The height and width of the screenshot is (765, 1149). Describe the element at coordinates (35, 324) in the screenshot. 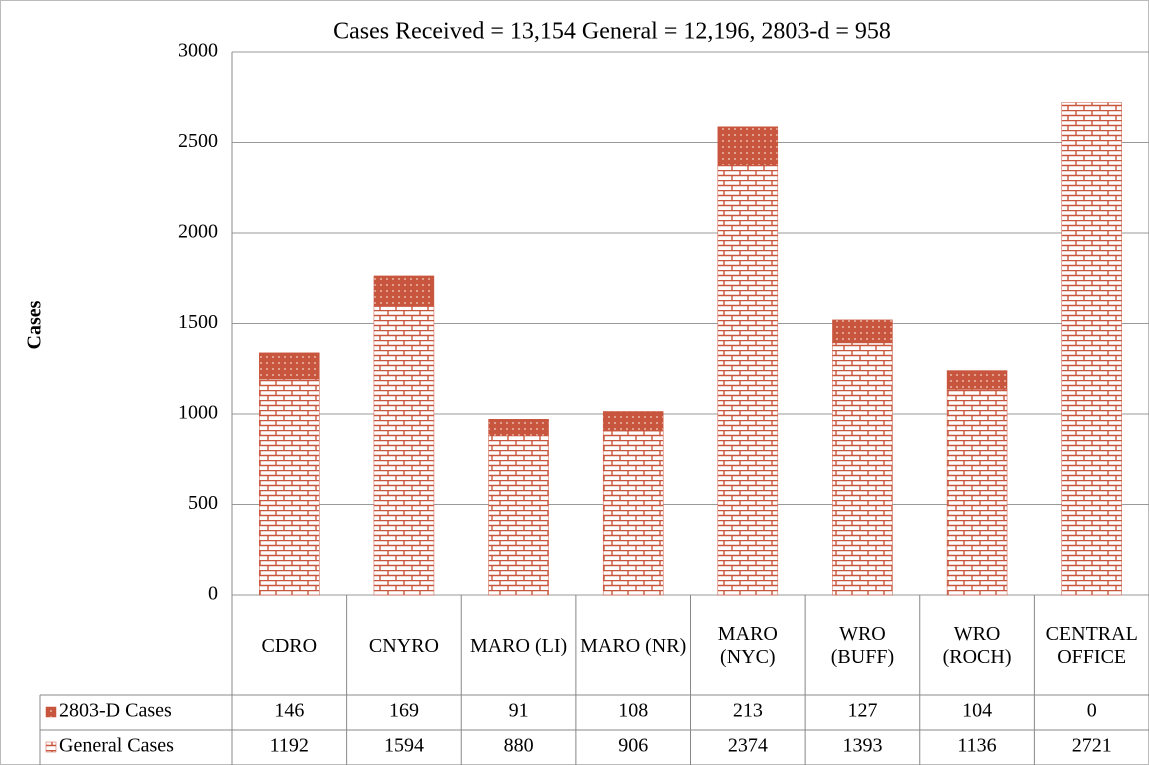

I see `y-axis-label: Cases` at that location.